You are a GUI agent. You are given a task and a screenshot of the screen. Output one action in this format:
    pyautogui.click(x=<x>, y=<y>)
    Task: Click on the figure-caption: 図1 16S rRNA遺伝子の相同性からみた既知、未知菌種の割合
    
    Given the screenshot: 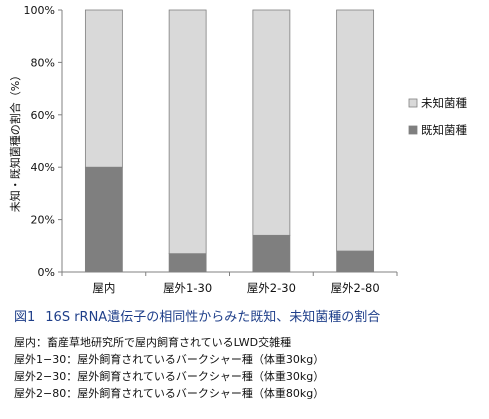 What is the action you would take?
    pyautogui.click(x=249, y=315)
    